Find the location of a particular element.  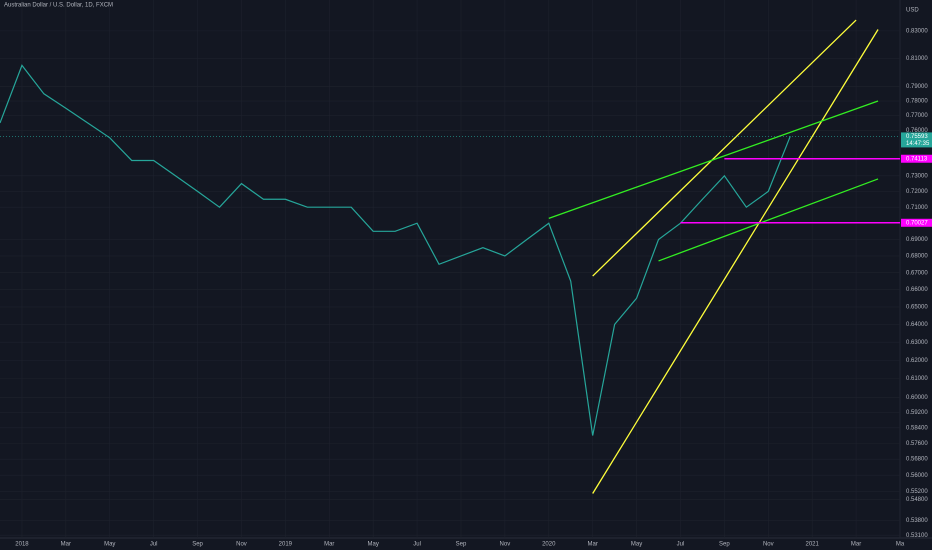

y-tick-label: 0.61000 is located at coordinates (917, 379).